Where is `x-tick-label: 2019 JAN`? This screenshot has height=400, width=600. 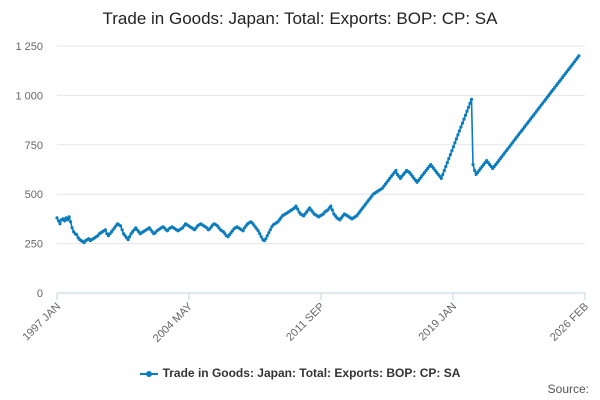 x-tick-label: 2019 JAN is located at coordinates (437, 322).